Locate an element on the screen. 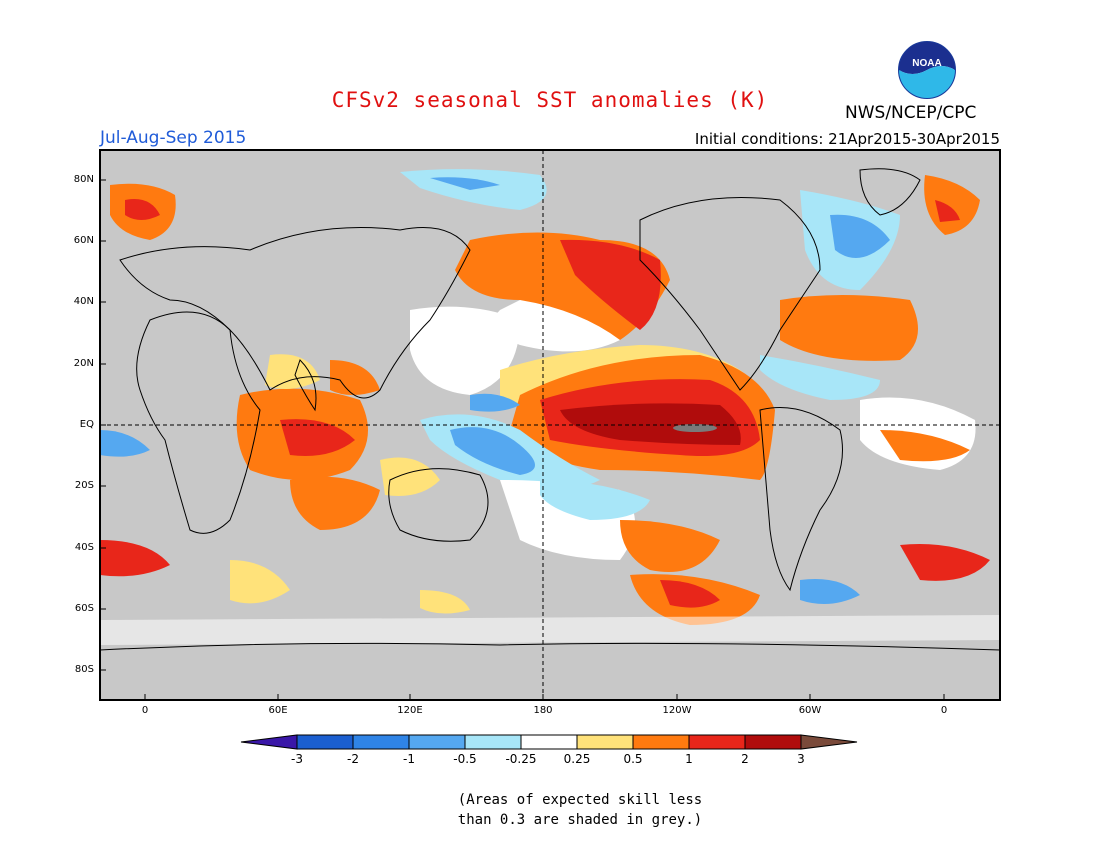 The height and width of the screenshot is (850, 1100). lat-label: 80N is located at coordinates (83, 179).